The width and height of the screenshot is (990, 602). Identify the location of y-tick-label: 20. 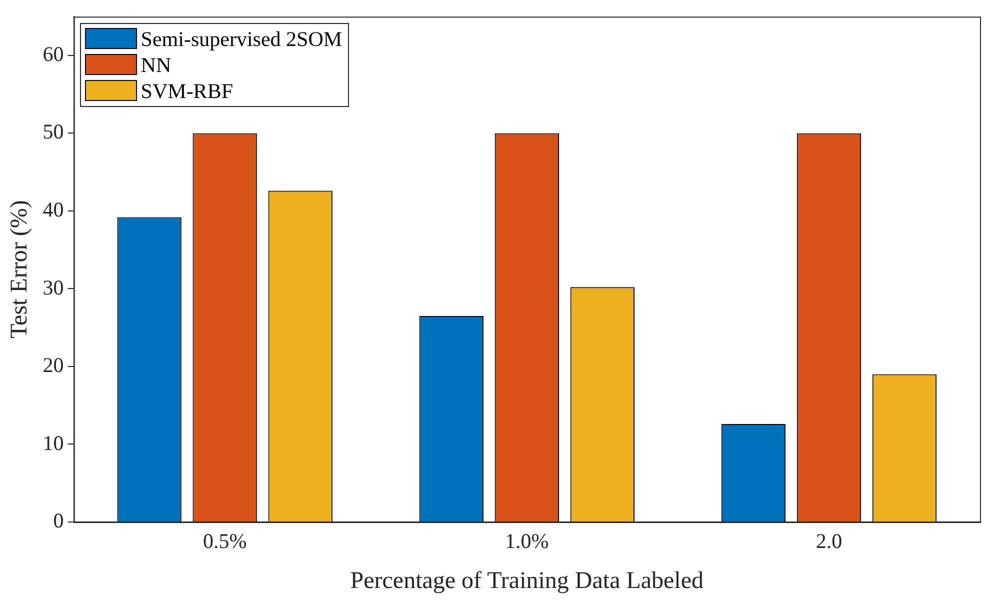
(53, 365).